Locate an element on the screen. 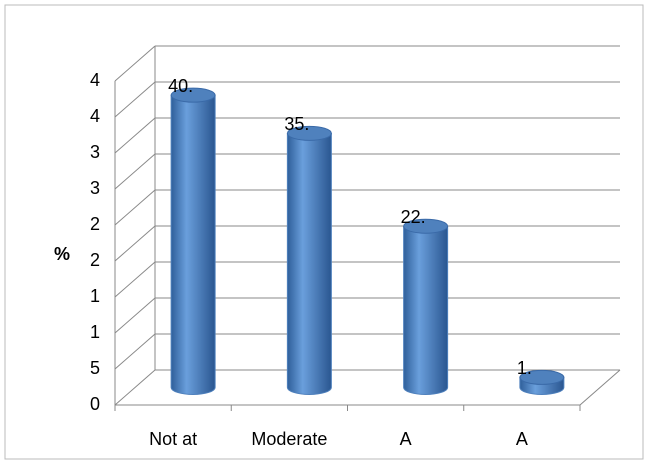 The height and width of the screenshot is (465, 650). x-tick-label: Moderate is located at coordinates (289, 439).